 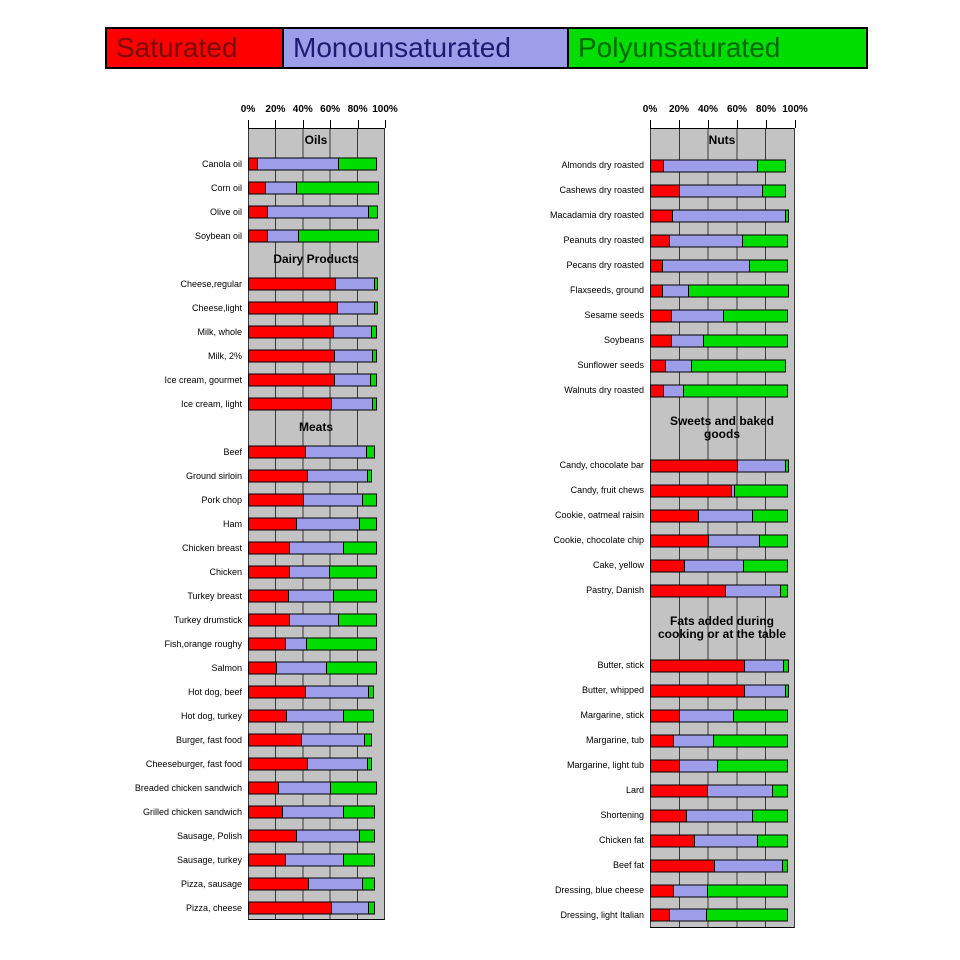 I want to click on food-label: Breaded chicken sandwich, so click(x=188, y=787).